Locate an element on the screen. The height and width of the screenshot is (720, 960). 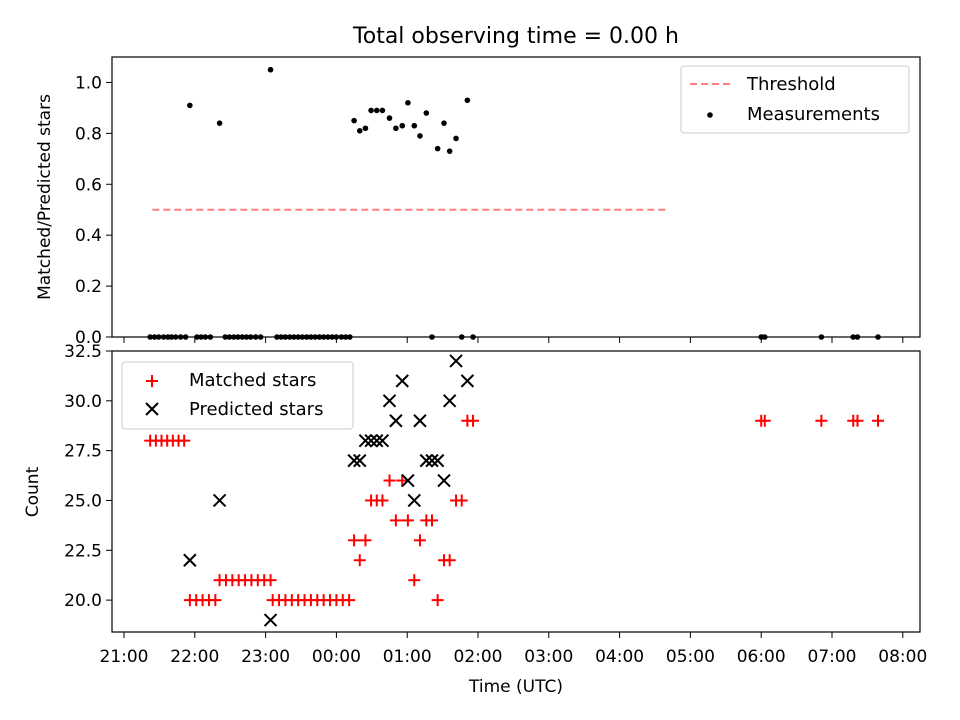
ratio-legend: Threshold Measurements is located at coordinates (795, 99).